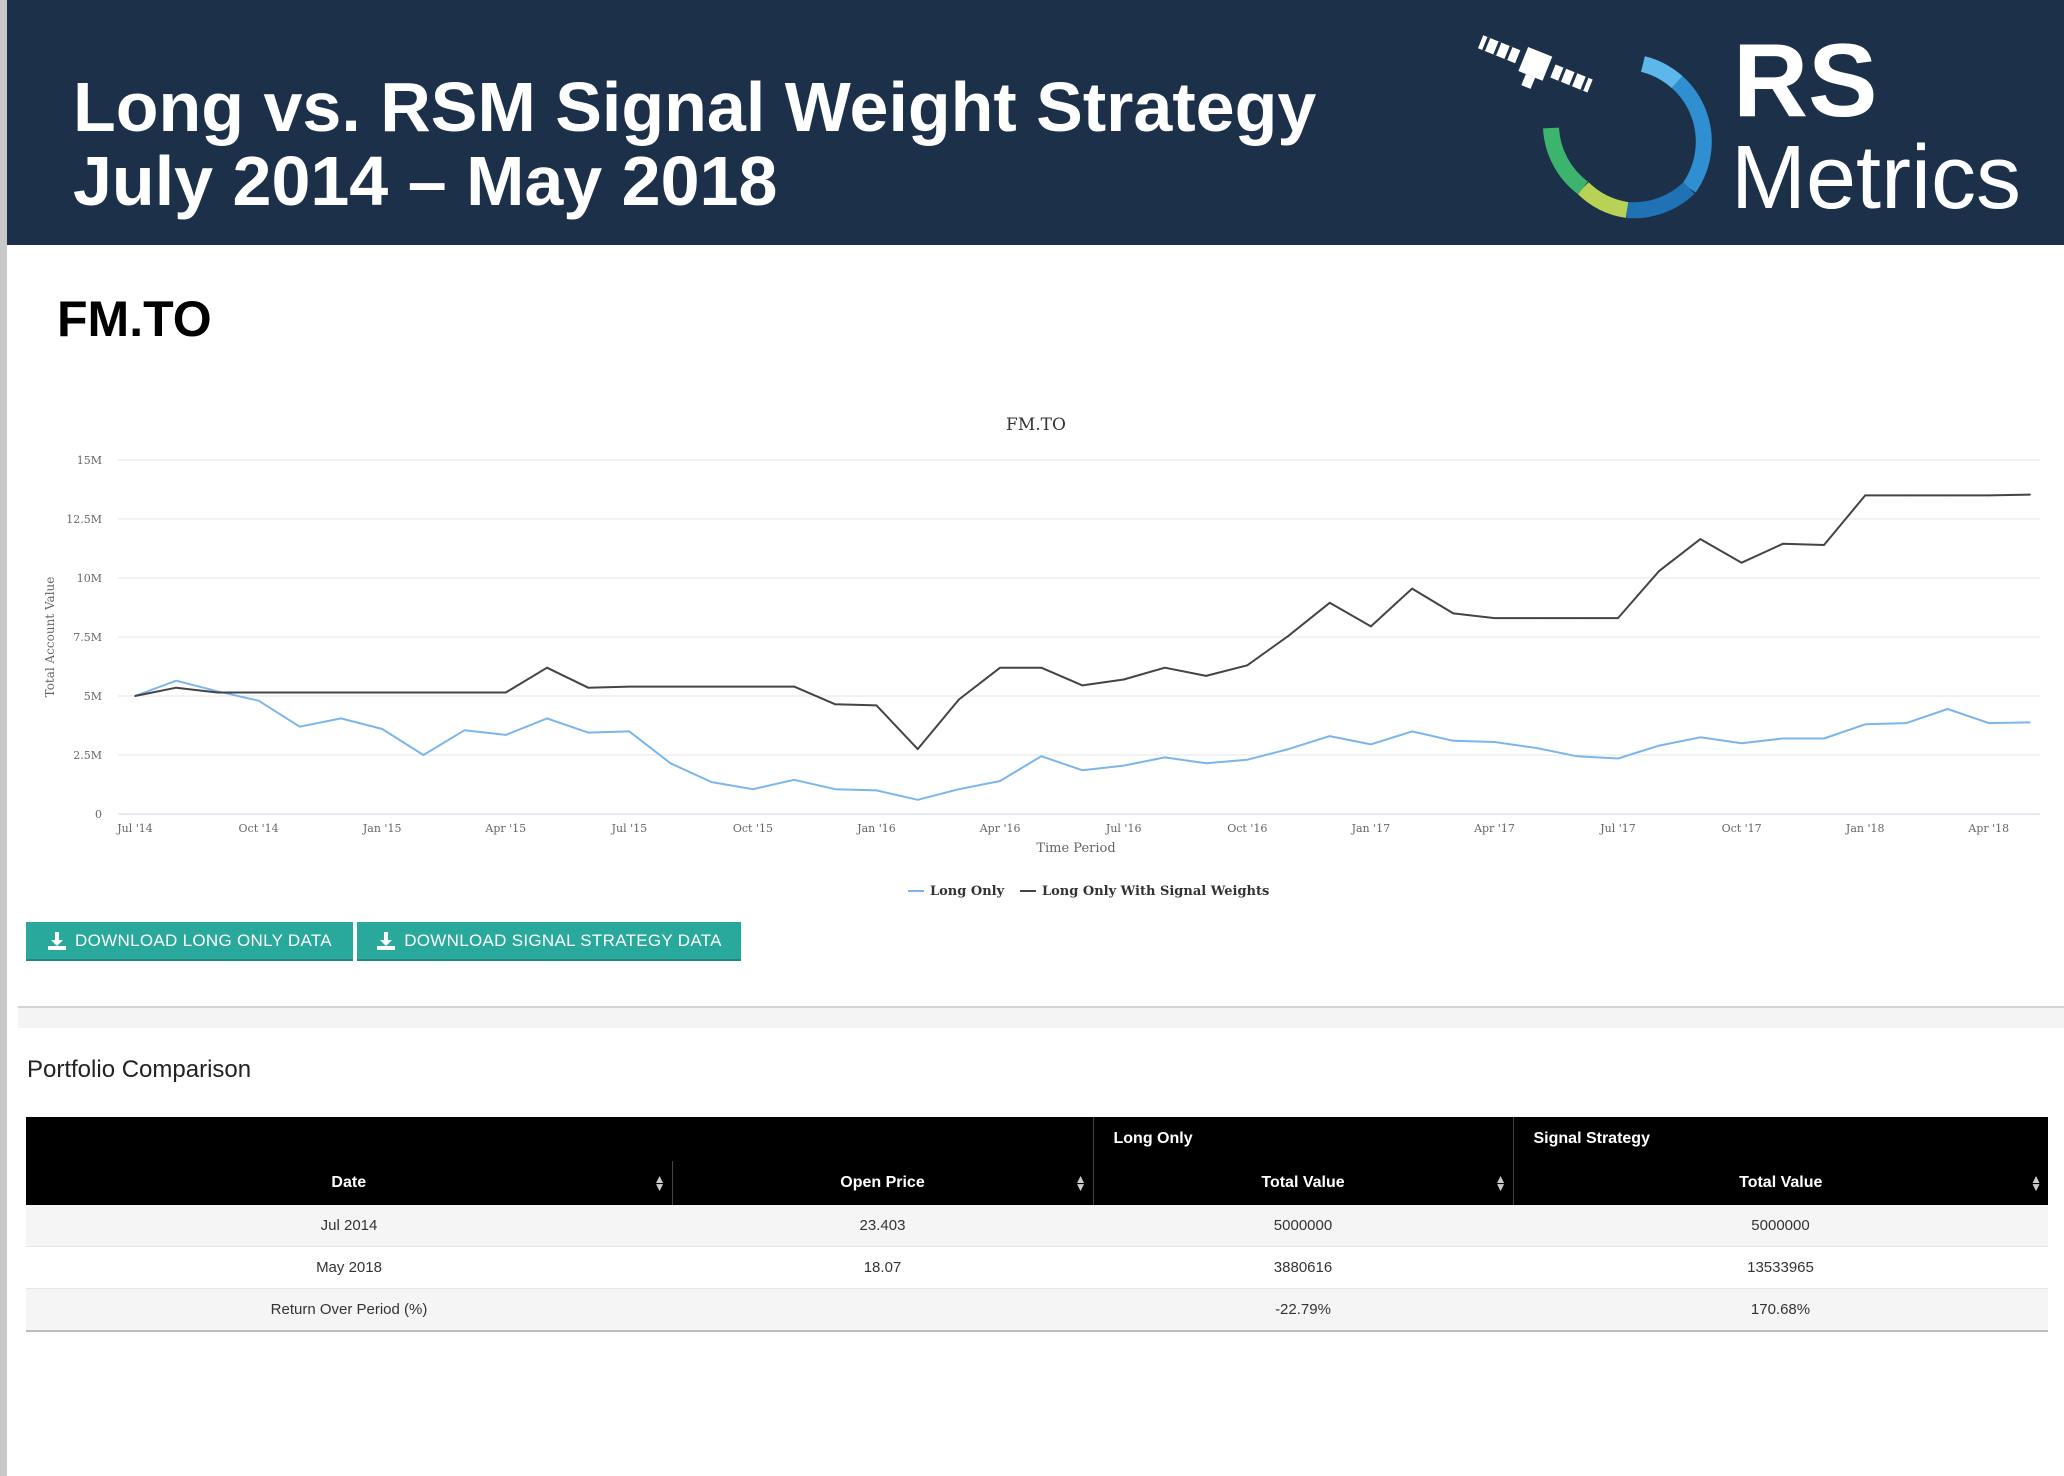 This screenshot has width=2064, height=1476. I want to click on download-long-only-label: DOWNLOAD LONG ONLY DATA, so click(203, 940).